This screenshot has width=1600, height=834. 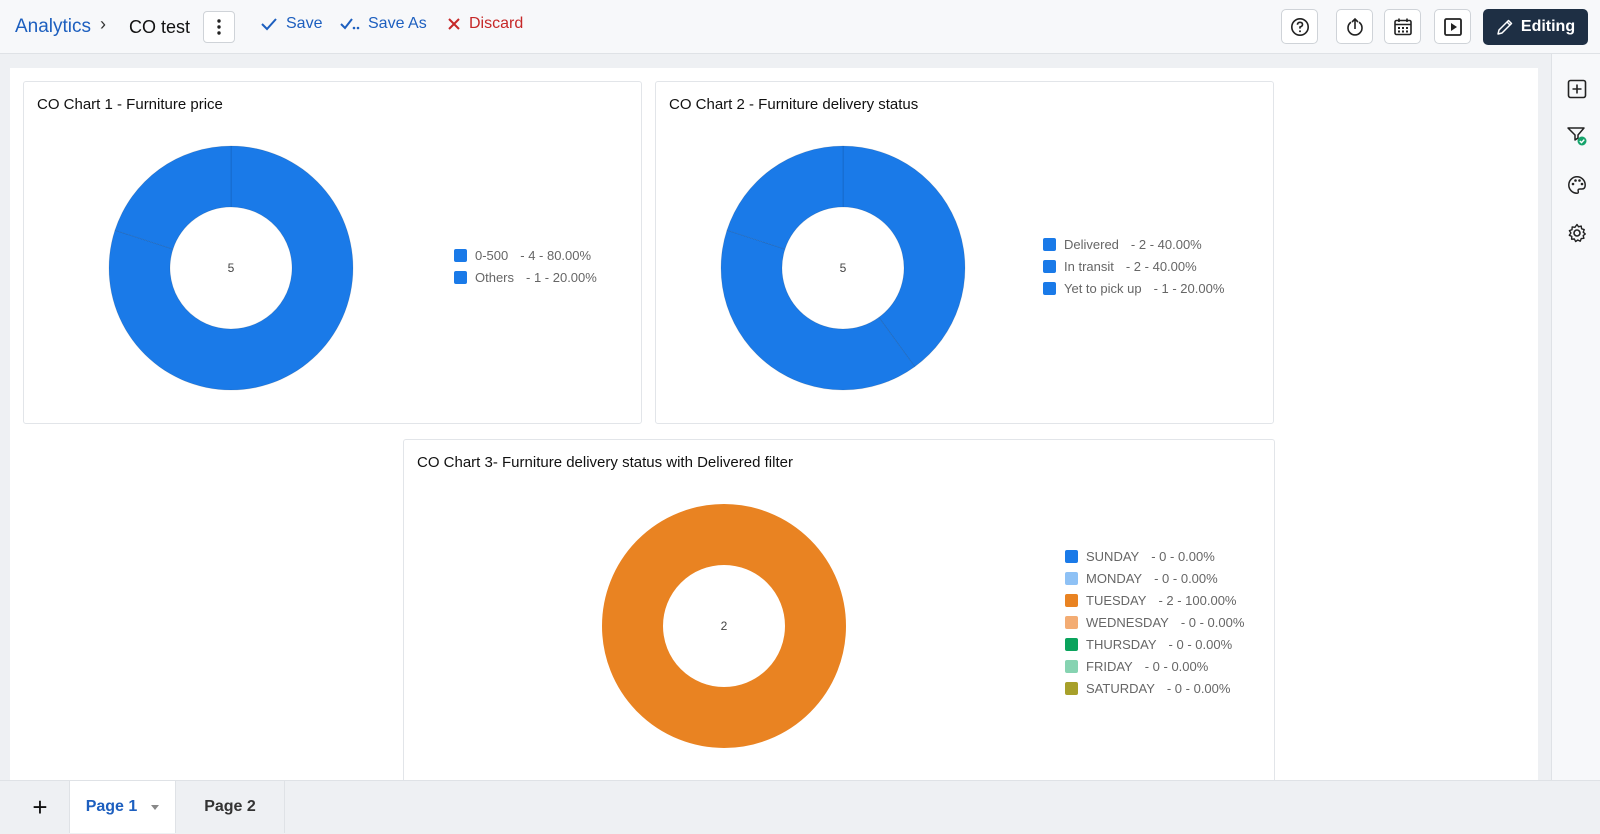 I want to click on legend-item: Others - 1 - 20.00%, so click(x=525, y=277).